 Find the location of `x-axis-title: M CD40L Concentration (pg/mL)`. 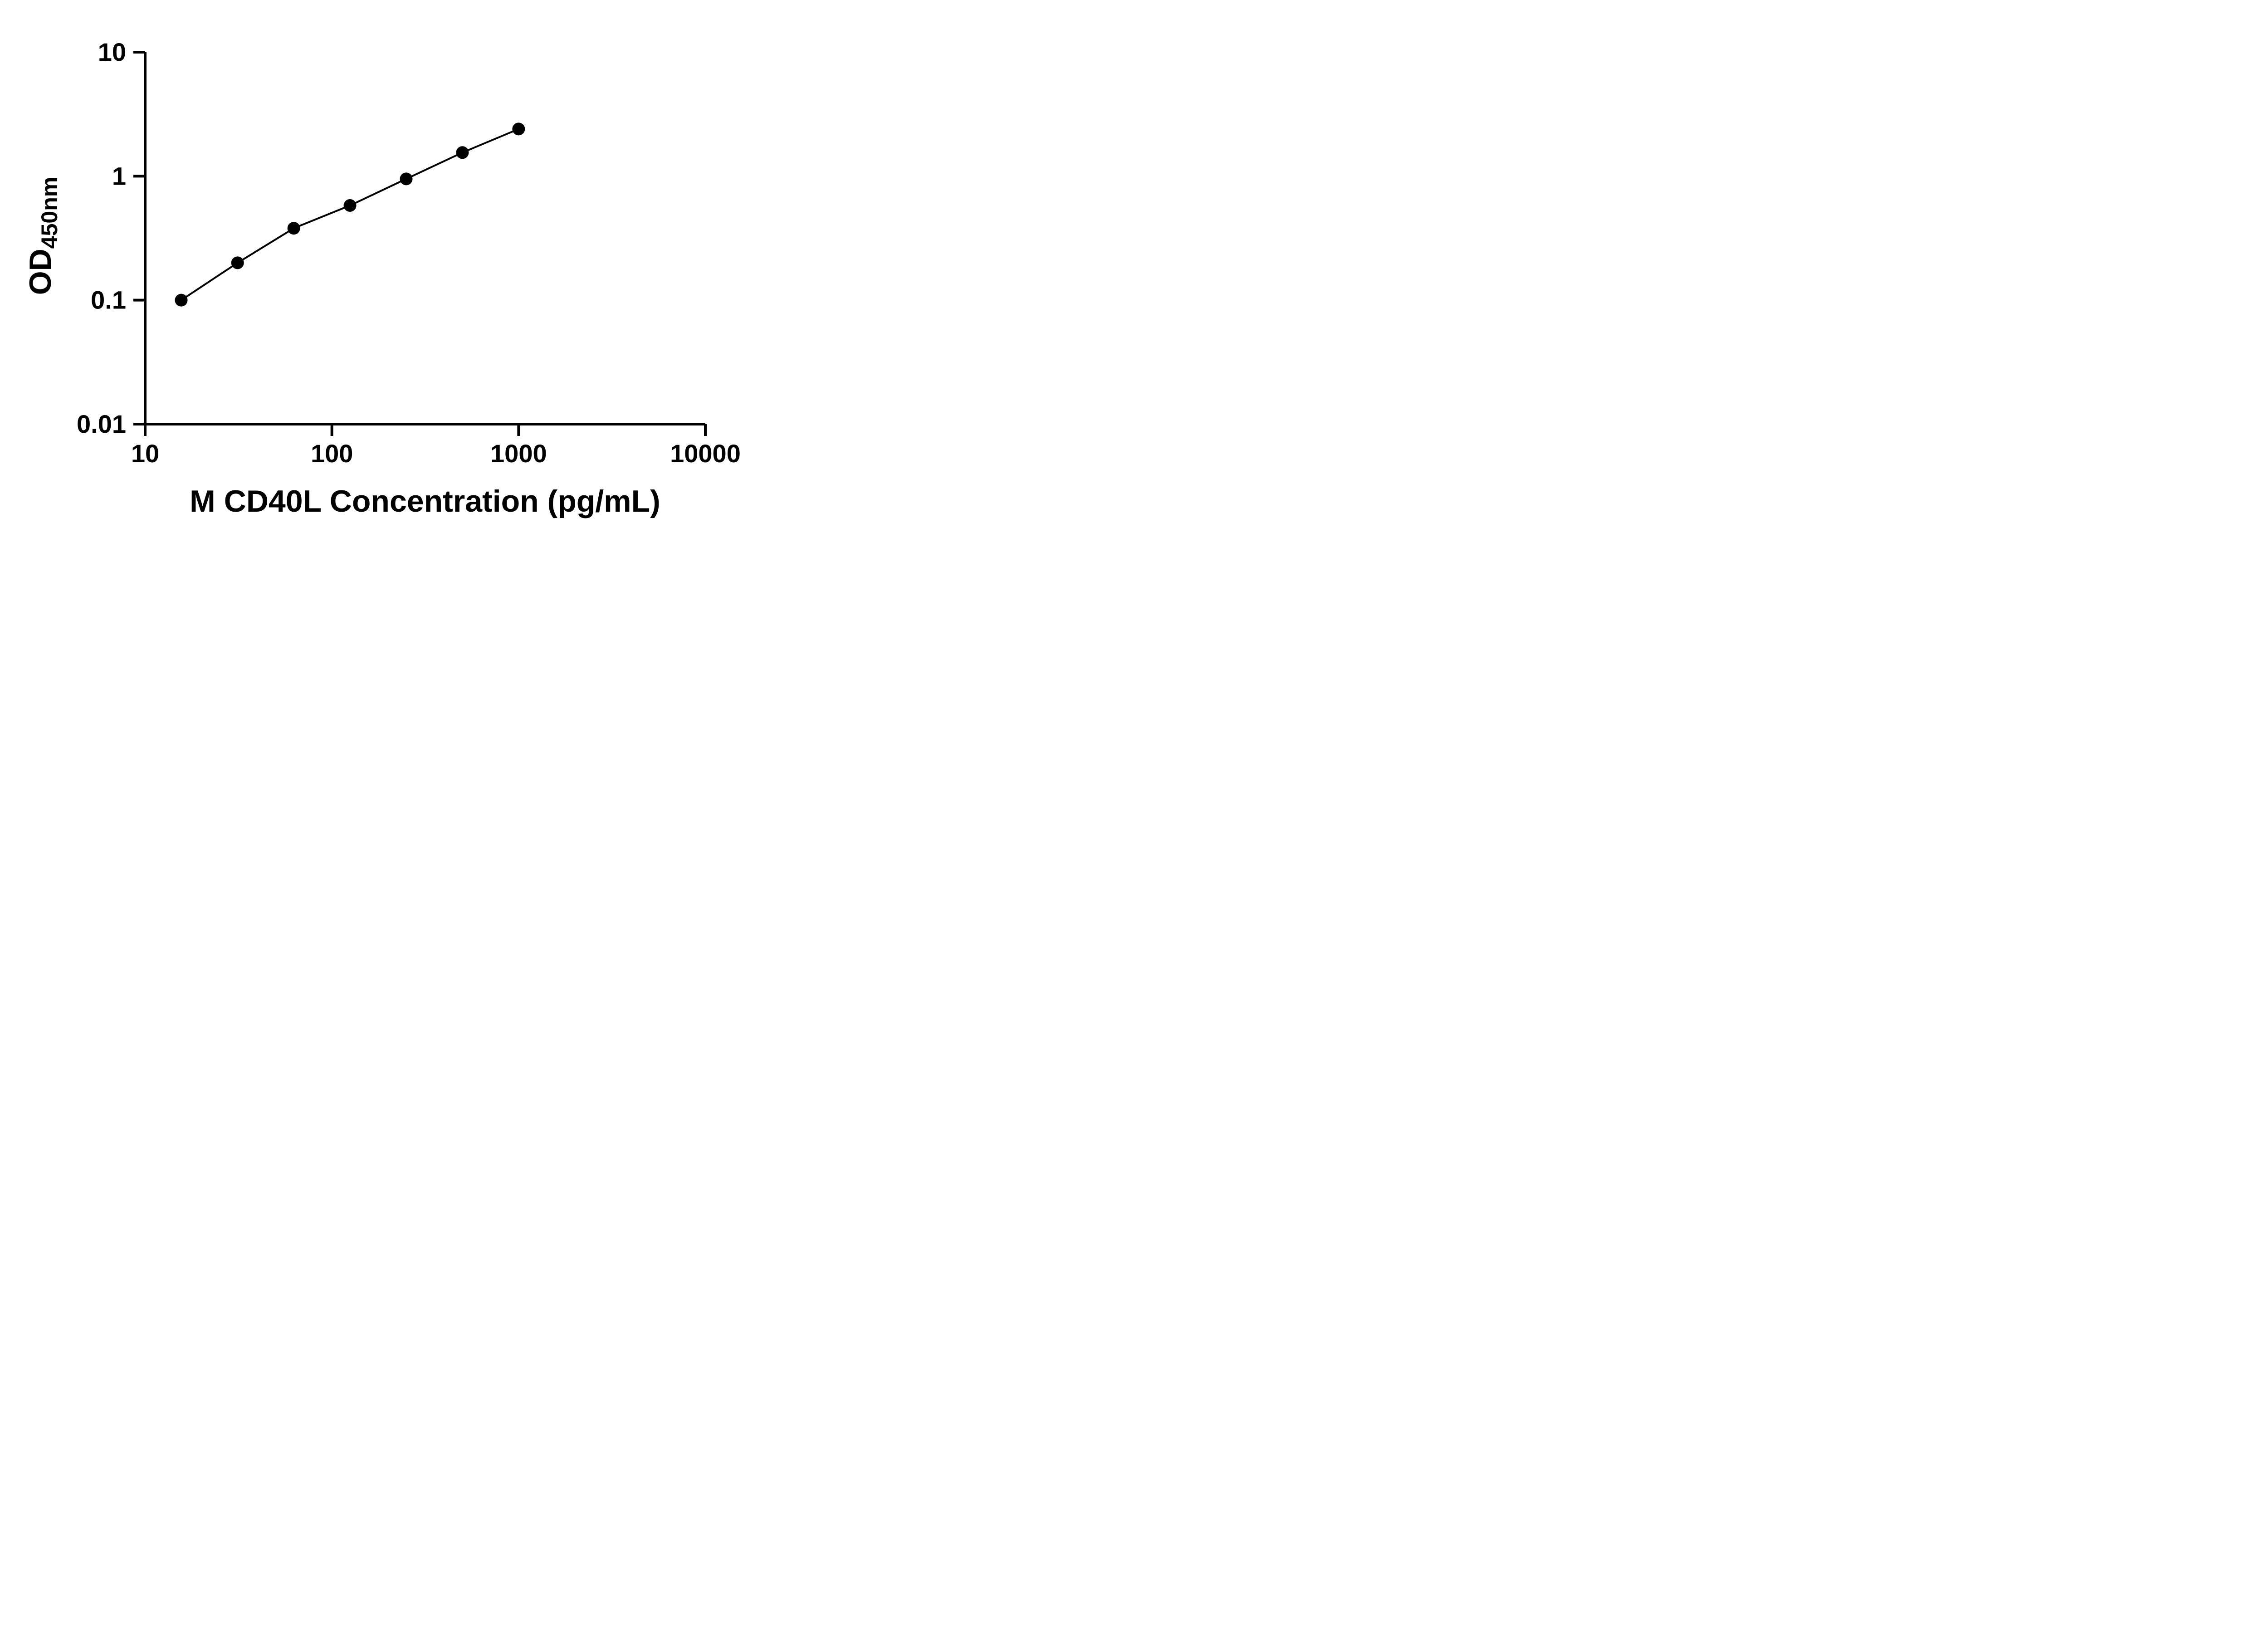

x-axis-title: M CD40L Concentration (pg/mL) is located at coordinates (425, 501).